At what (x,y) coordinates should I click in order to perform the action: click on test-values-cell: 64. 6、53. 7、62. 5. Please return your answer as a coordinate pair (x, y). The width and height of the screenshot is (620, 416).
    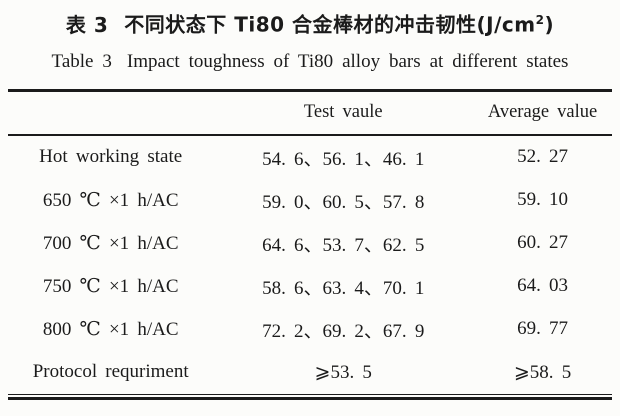
    Looking at the image, I should click on (343, 245).